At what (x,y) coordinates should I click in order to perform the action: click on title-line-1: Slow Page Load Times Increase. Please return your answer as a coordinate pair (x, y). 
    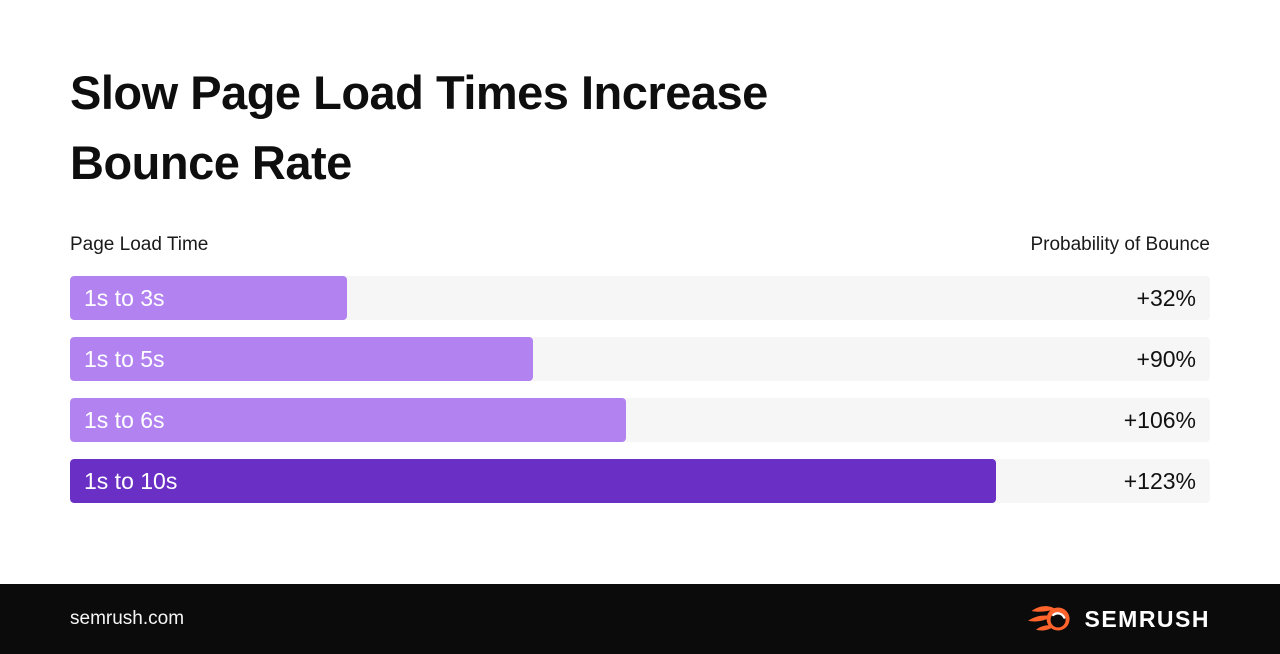
    Looking at the image, I should click on (419, 92).